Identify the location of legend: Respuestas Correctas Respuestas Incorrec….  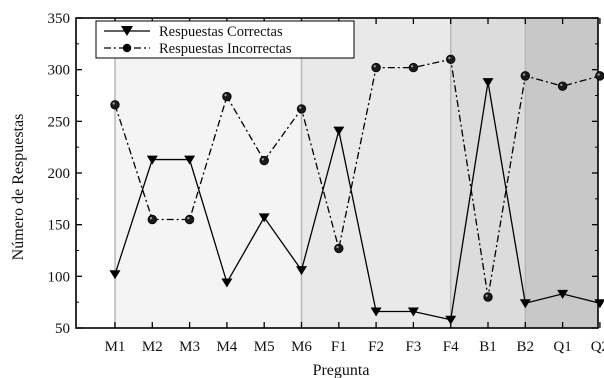
(225, 39).